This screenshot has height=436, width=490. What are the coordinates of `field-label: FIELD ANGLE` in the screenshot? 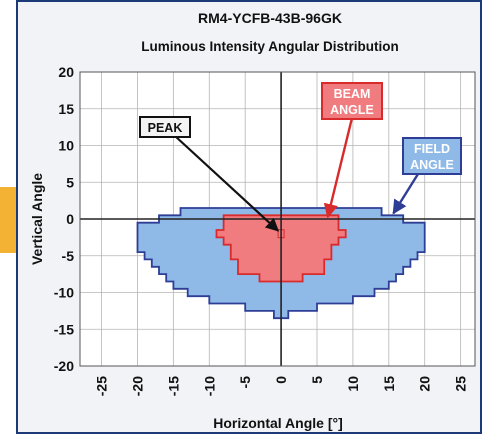 It's located at (432, 156).